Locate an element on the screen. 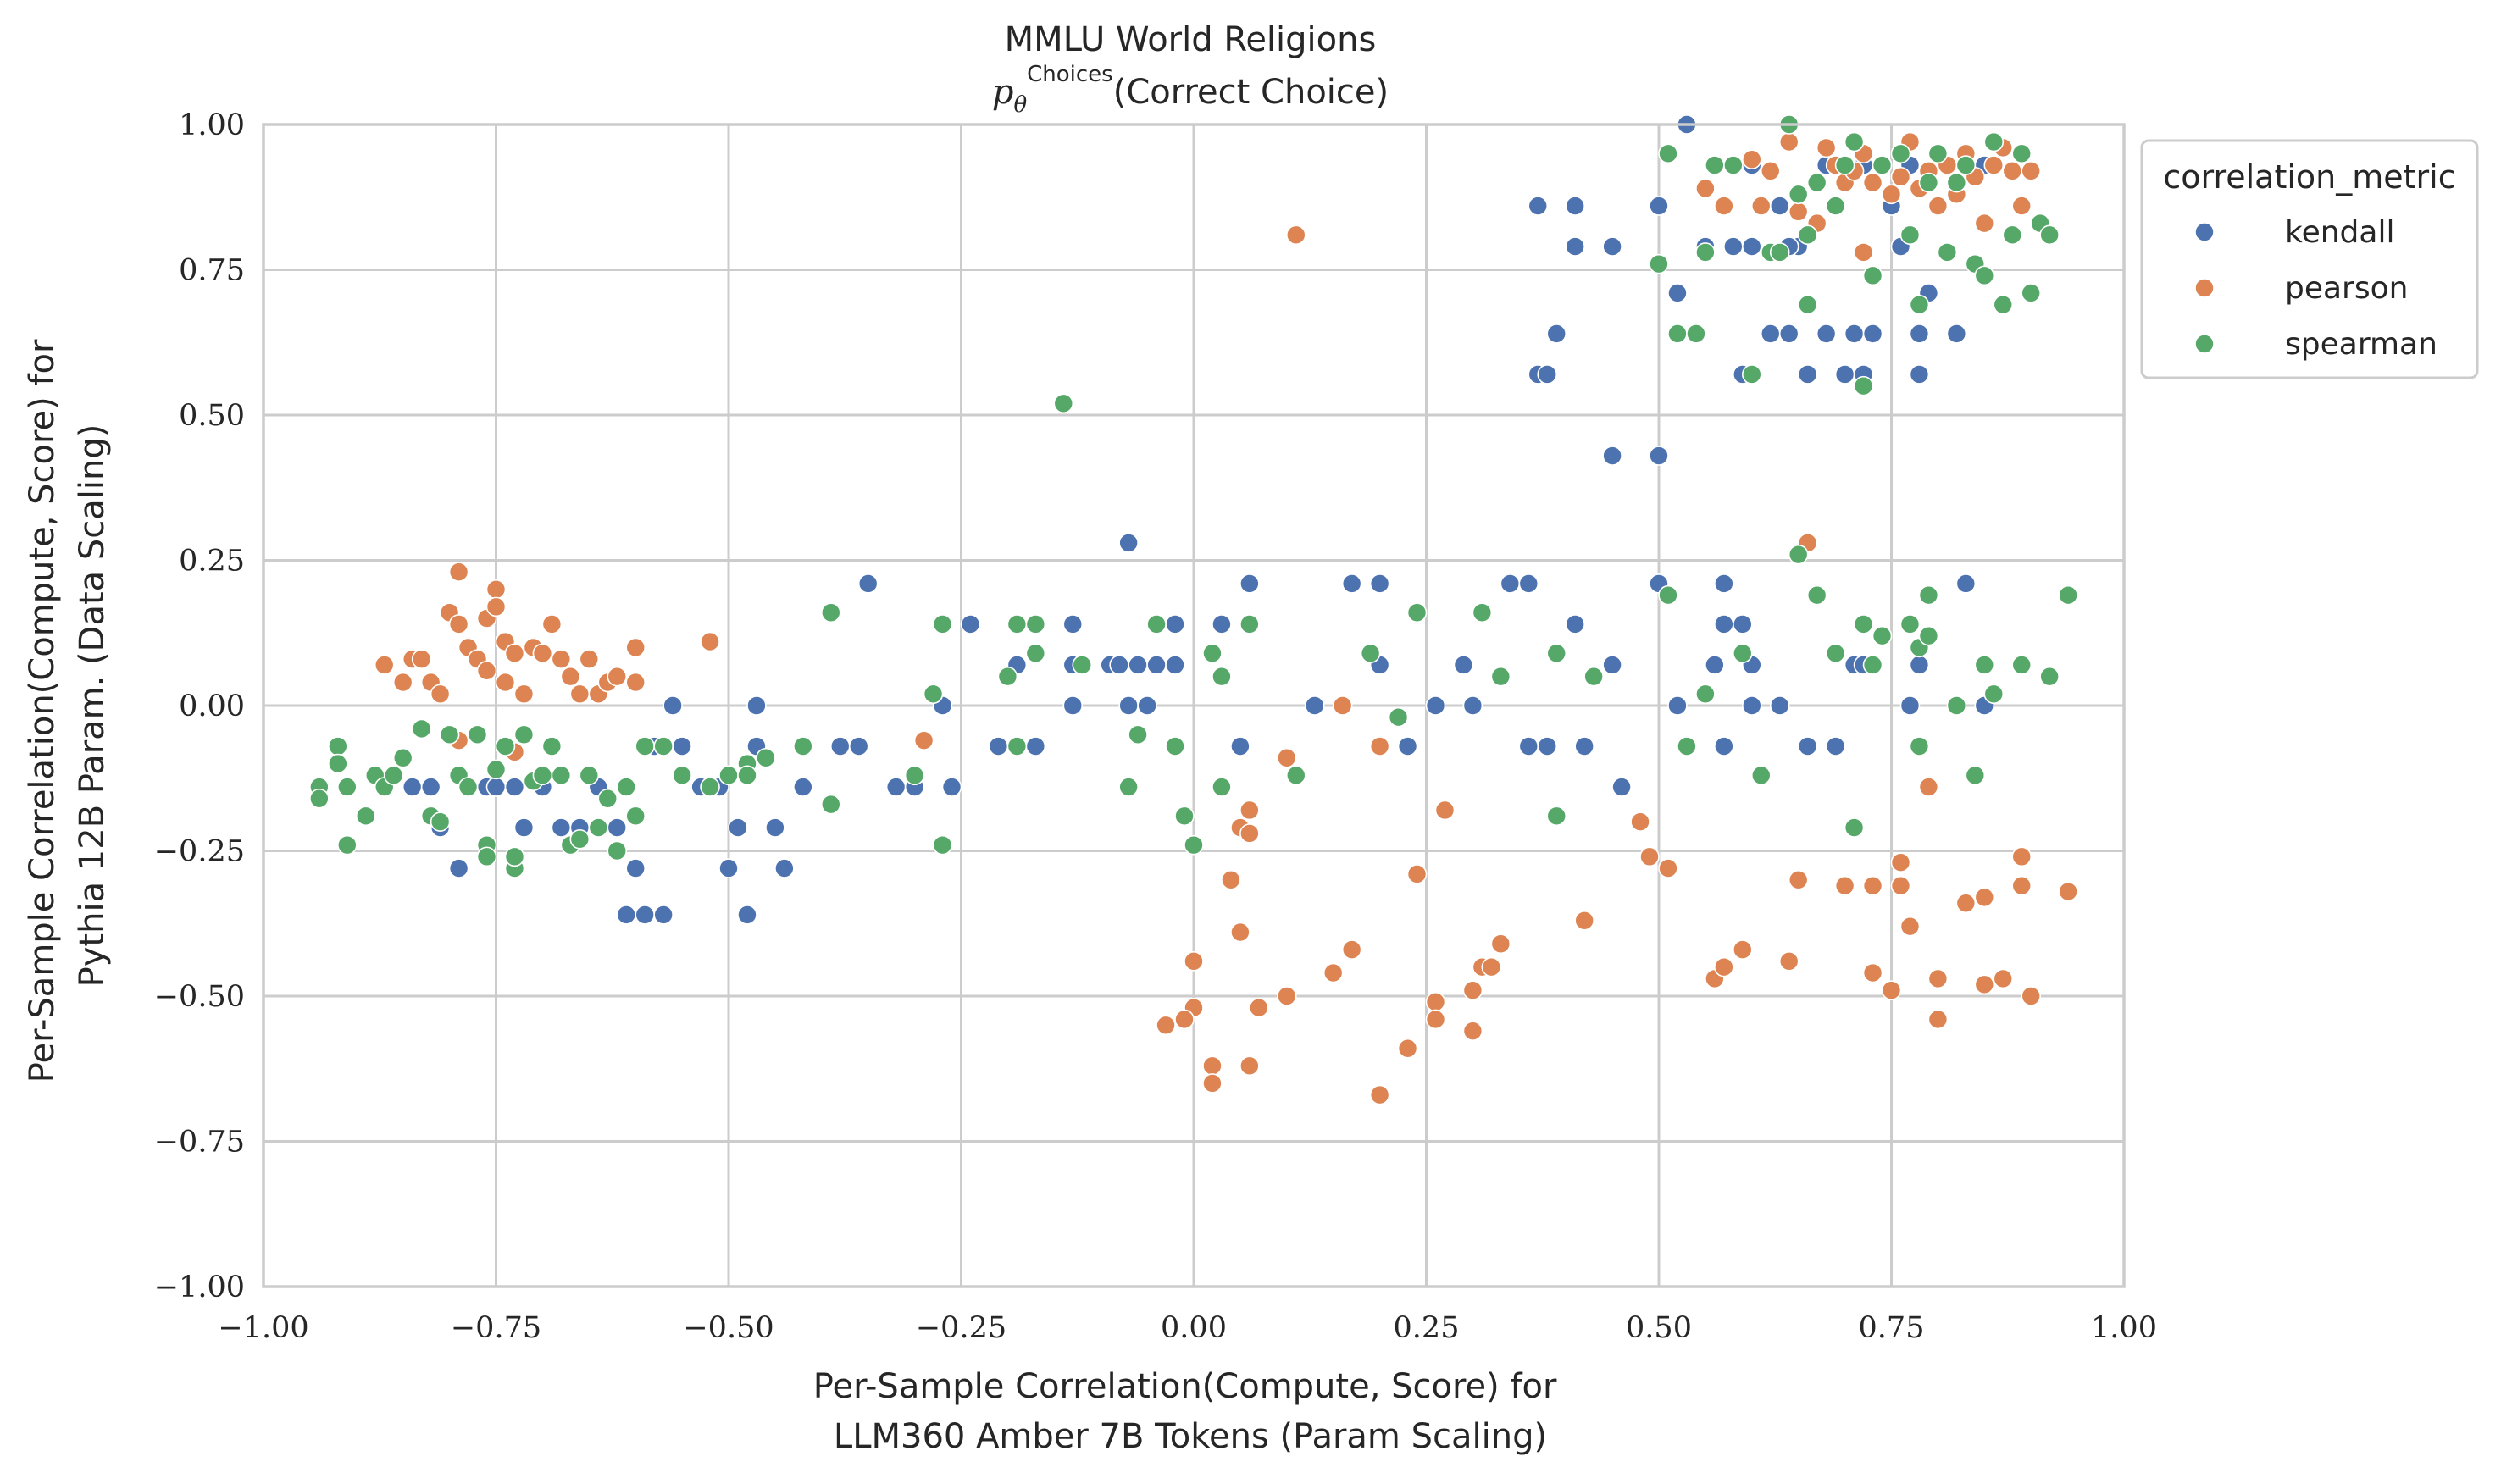 Image resolution: width=2501 pixels, height=1484 pixels. x-tick-label: −0.50 is located at coordinates (728, 1328).